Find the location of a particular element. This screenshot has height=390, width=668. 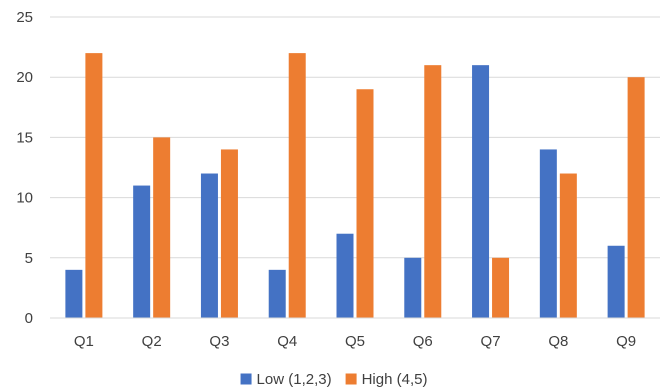

y-tick-label-10: 10 is located at coordinates (24, 198).